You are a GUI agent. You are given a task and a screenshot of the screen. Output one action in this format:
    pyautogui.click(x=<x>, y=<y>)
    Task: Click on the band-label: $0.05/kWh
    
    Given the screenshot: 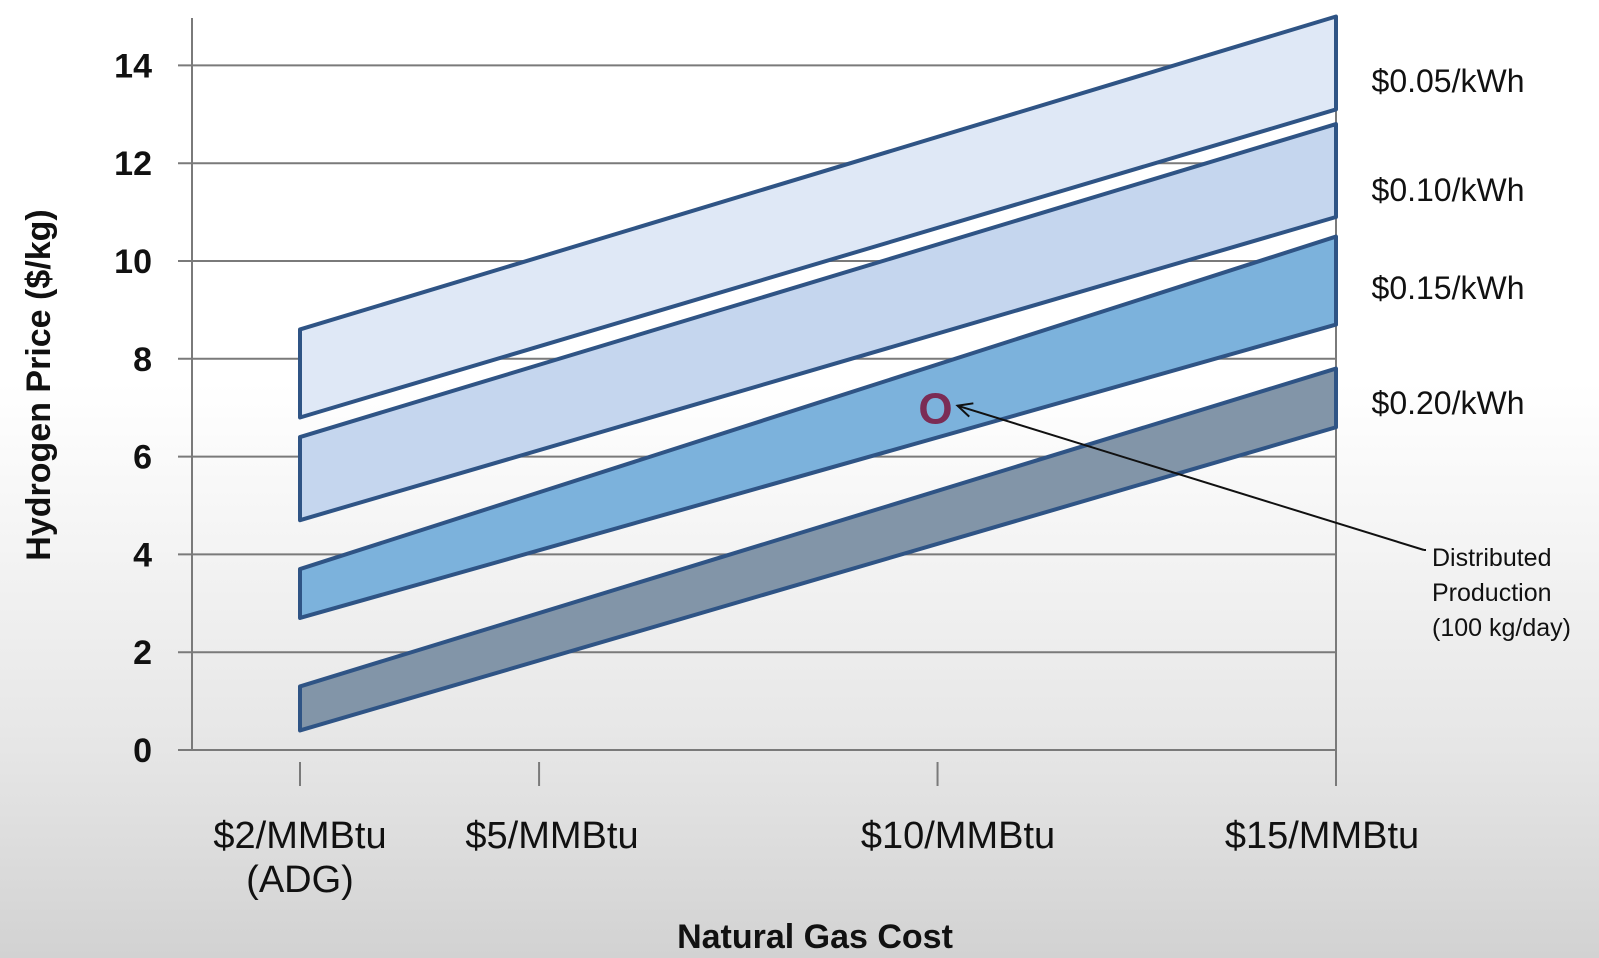 What is the action you would take?
    pyautogui.click(x=1448, y=81)
    